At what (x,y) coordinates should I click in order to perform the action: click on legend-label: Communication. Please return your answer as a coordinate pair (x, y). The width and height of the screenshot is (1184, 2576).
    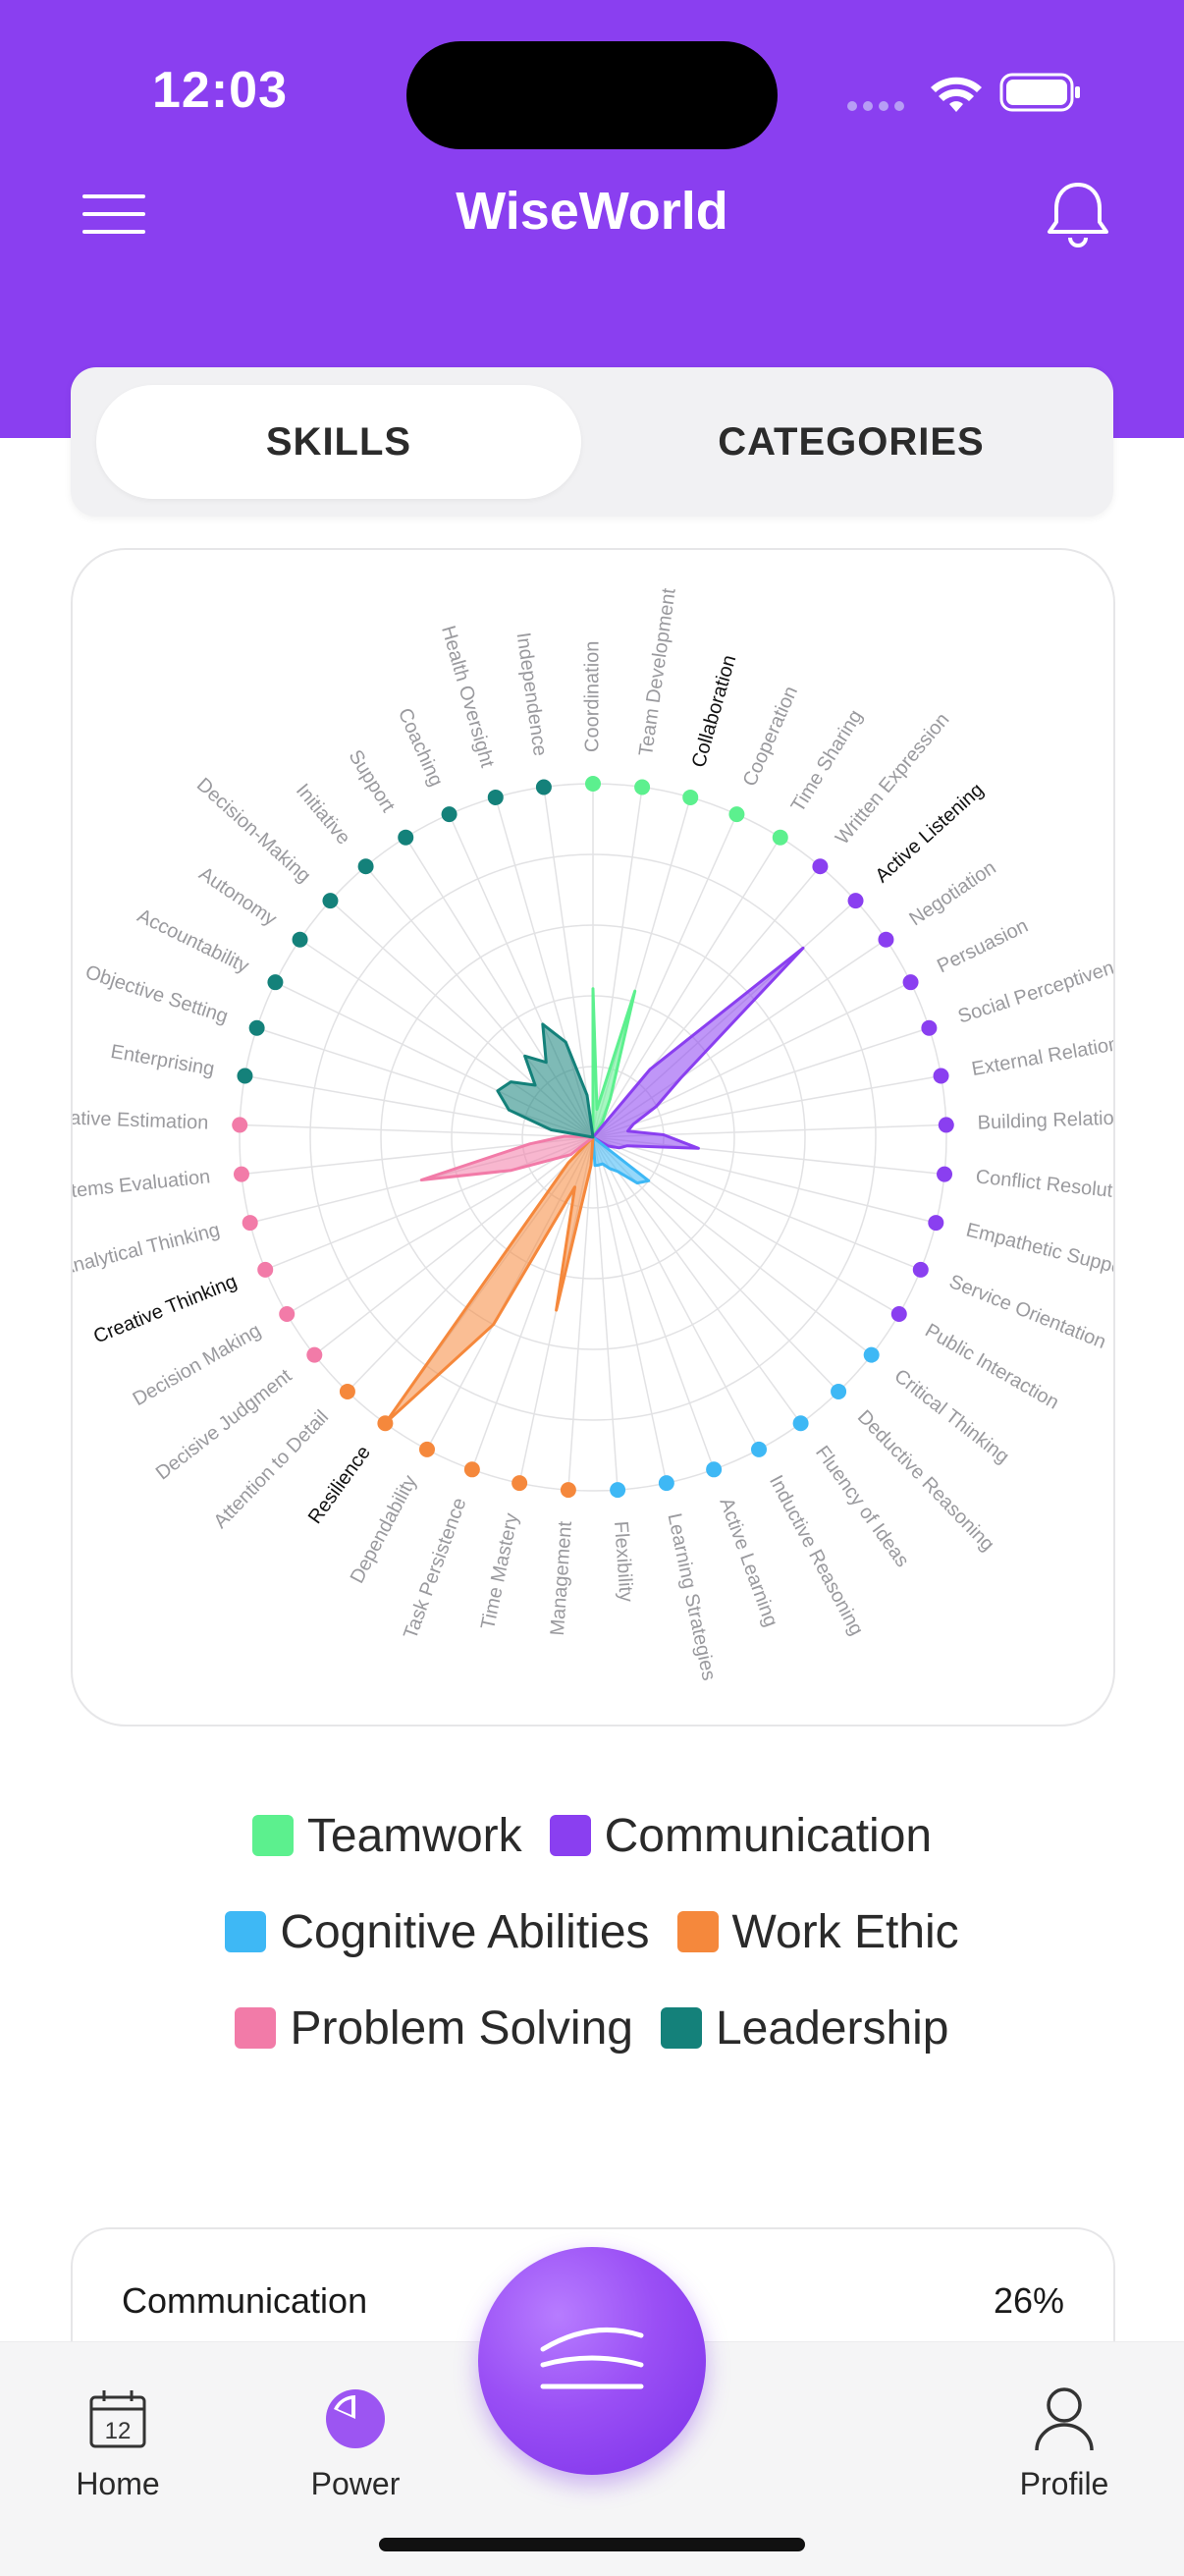
    Looking at the image, I should click on (768, 1836).